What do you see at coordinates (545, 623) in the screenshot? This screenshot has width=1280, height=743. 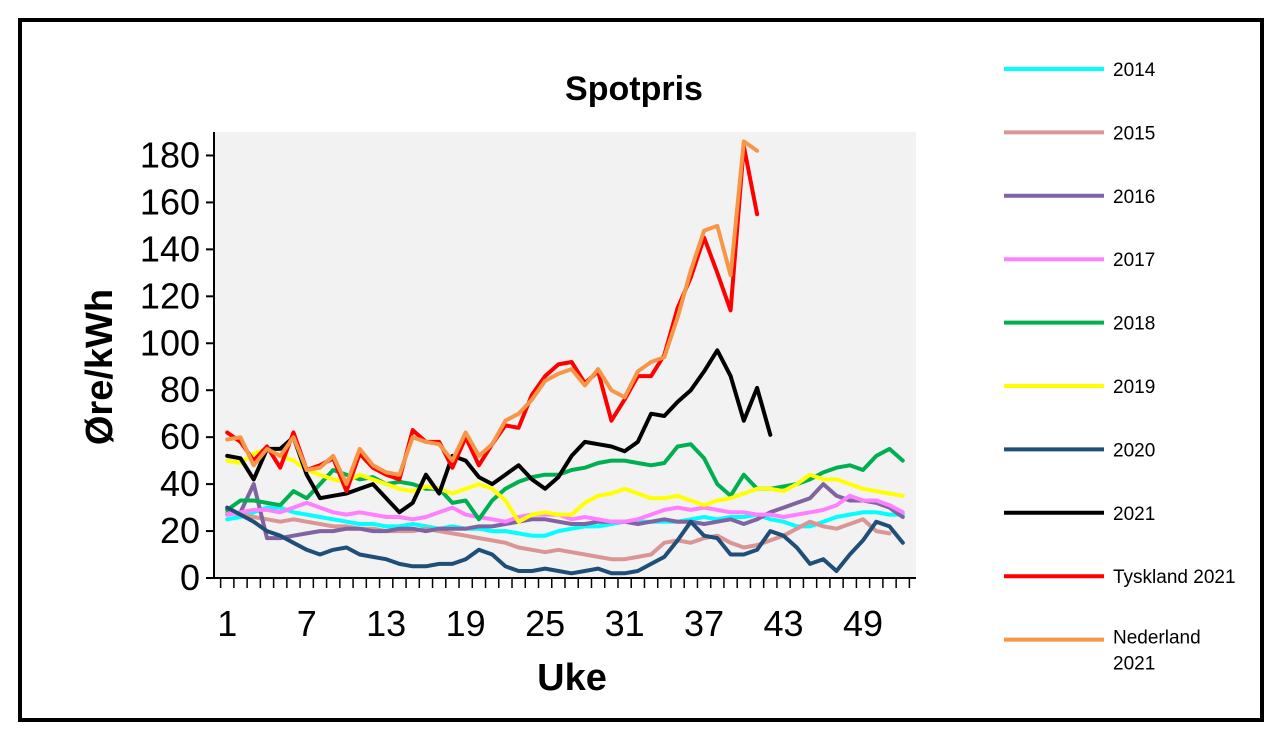 I see `x-tick-label: 25` at bounding box center [545, 623].